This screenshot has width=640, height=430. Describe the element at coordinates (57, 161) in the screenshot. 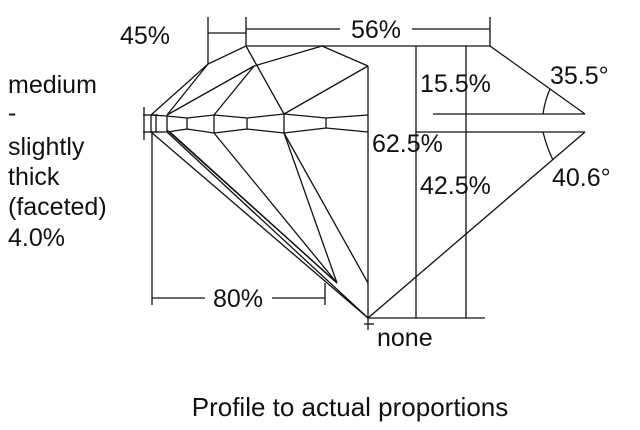

I see `girdle-description: medium - slightly thick (faceted) 4.0%` at that location.